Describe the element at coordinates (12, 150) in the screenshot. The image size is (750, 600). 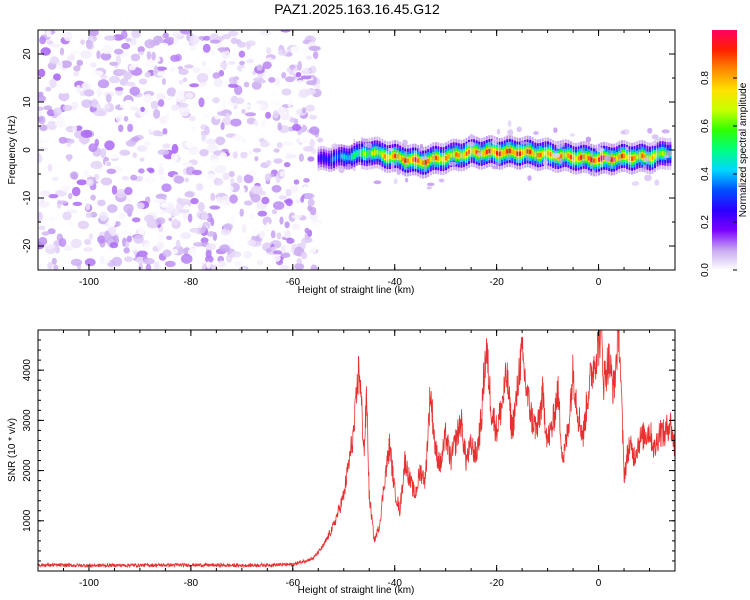
I see `spectrogram-y-axis-label: Frequency (Hz)` at that location.